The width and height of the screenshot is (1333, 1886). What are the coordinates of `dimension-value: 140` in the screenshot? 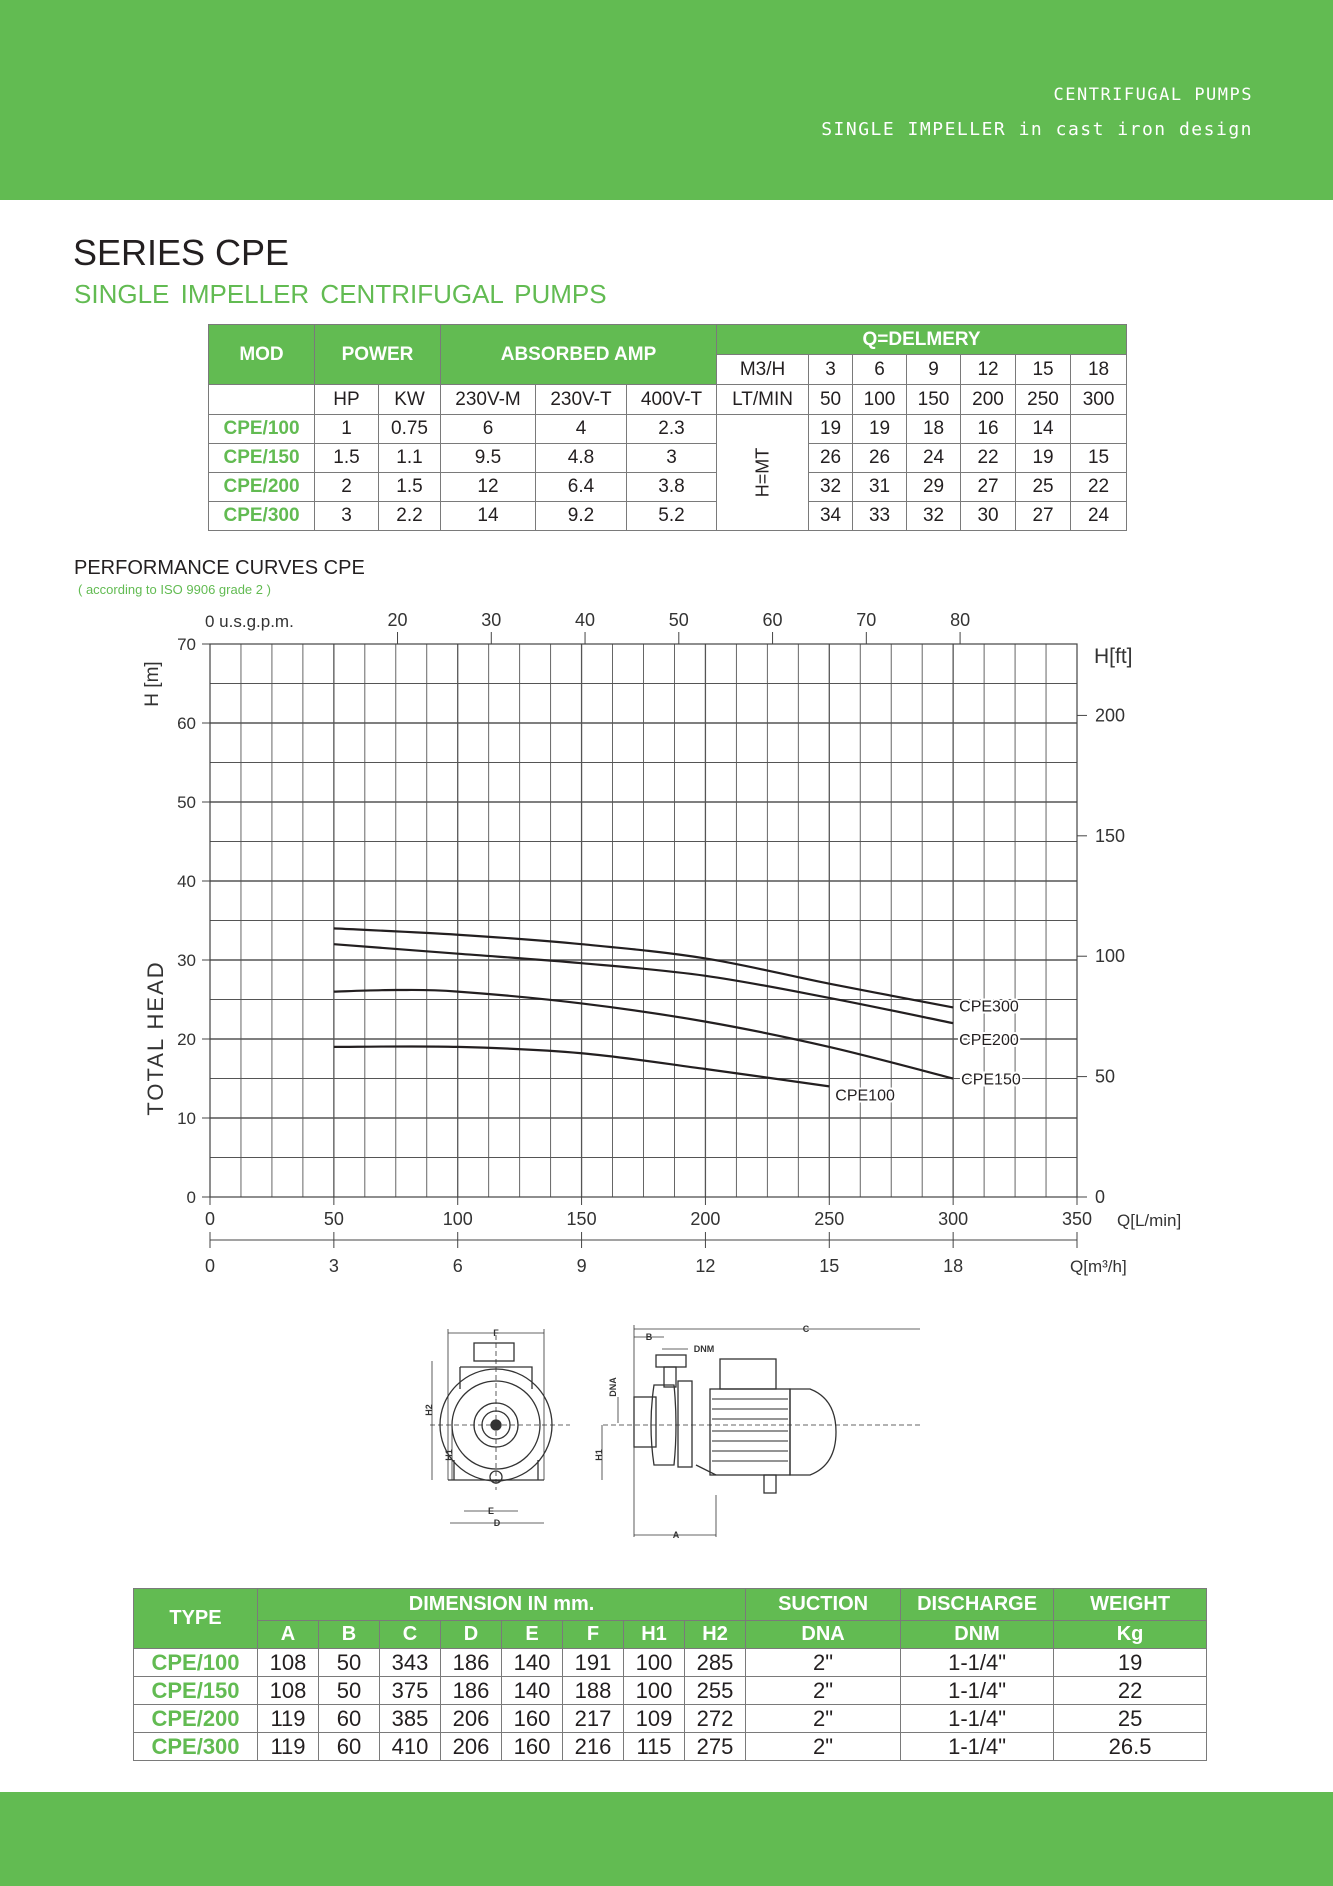 It's located at (532, 1690).